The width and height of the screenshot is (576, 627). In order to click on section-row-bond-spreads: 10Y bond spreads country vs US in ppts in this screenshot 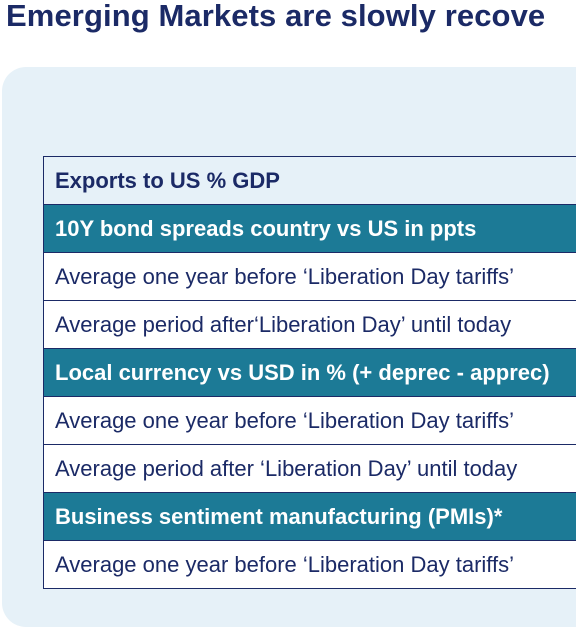, I will do `click(310, 229)`.